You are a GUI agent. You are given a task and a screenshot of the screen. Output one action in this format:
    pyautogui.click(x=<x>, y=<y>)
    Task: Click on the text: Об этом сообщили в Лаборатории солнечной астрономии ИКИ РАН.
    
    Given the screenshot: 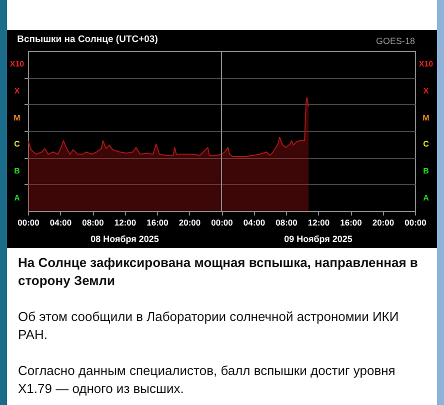 What is the action you would take?
    pyautogui.click(x=209, y=326)
    